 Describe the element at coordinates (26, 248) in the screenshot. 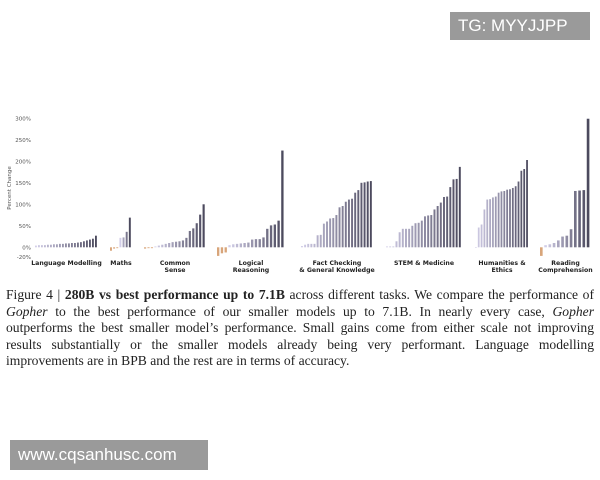

I see `y-tick-label: 0%` at that location.